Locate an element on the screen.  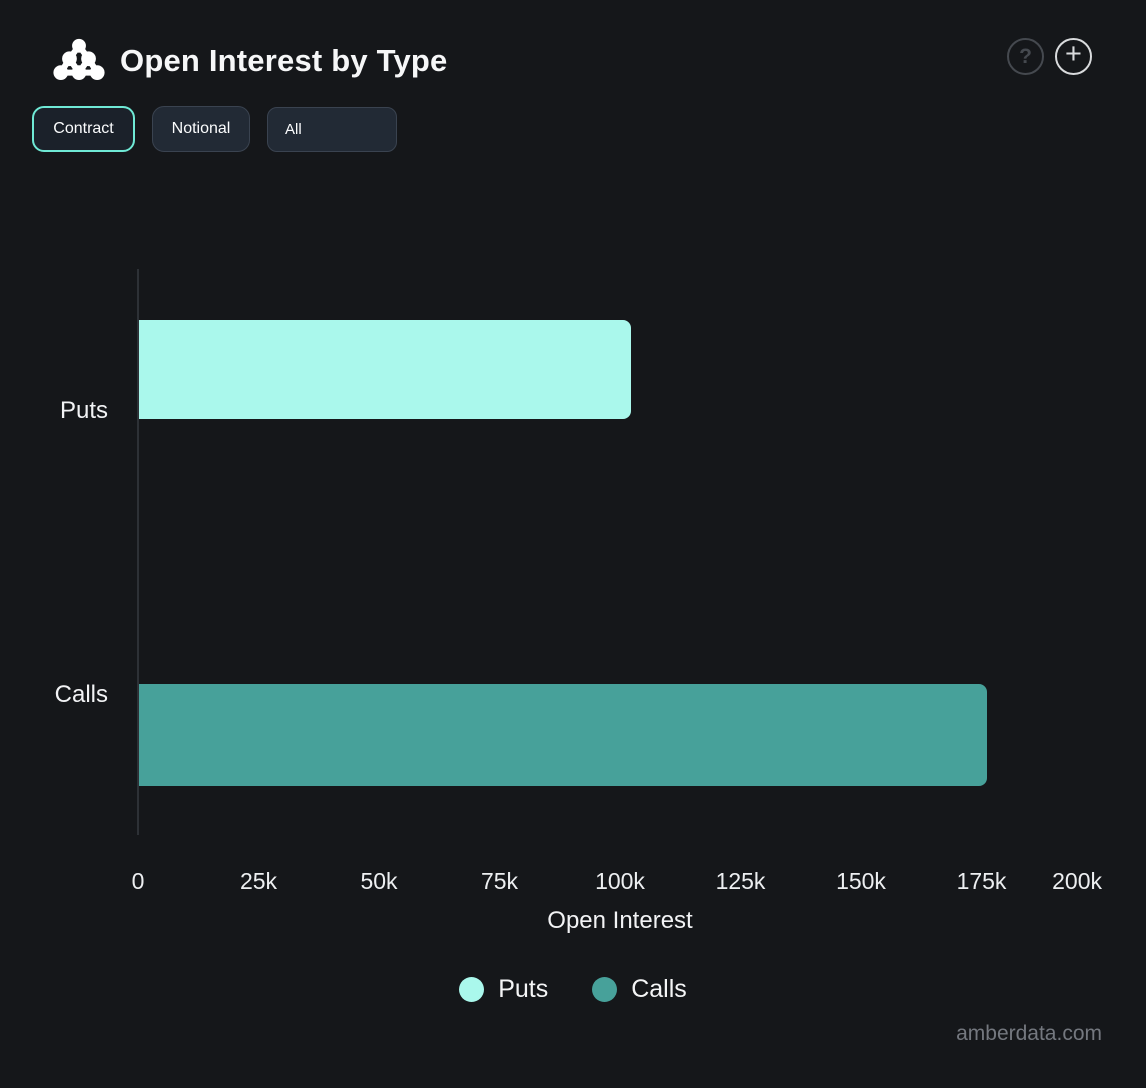
help-glyph: ? is located at coordinates (1025, 56).